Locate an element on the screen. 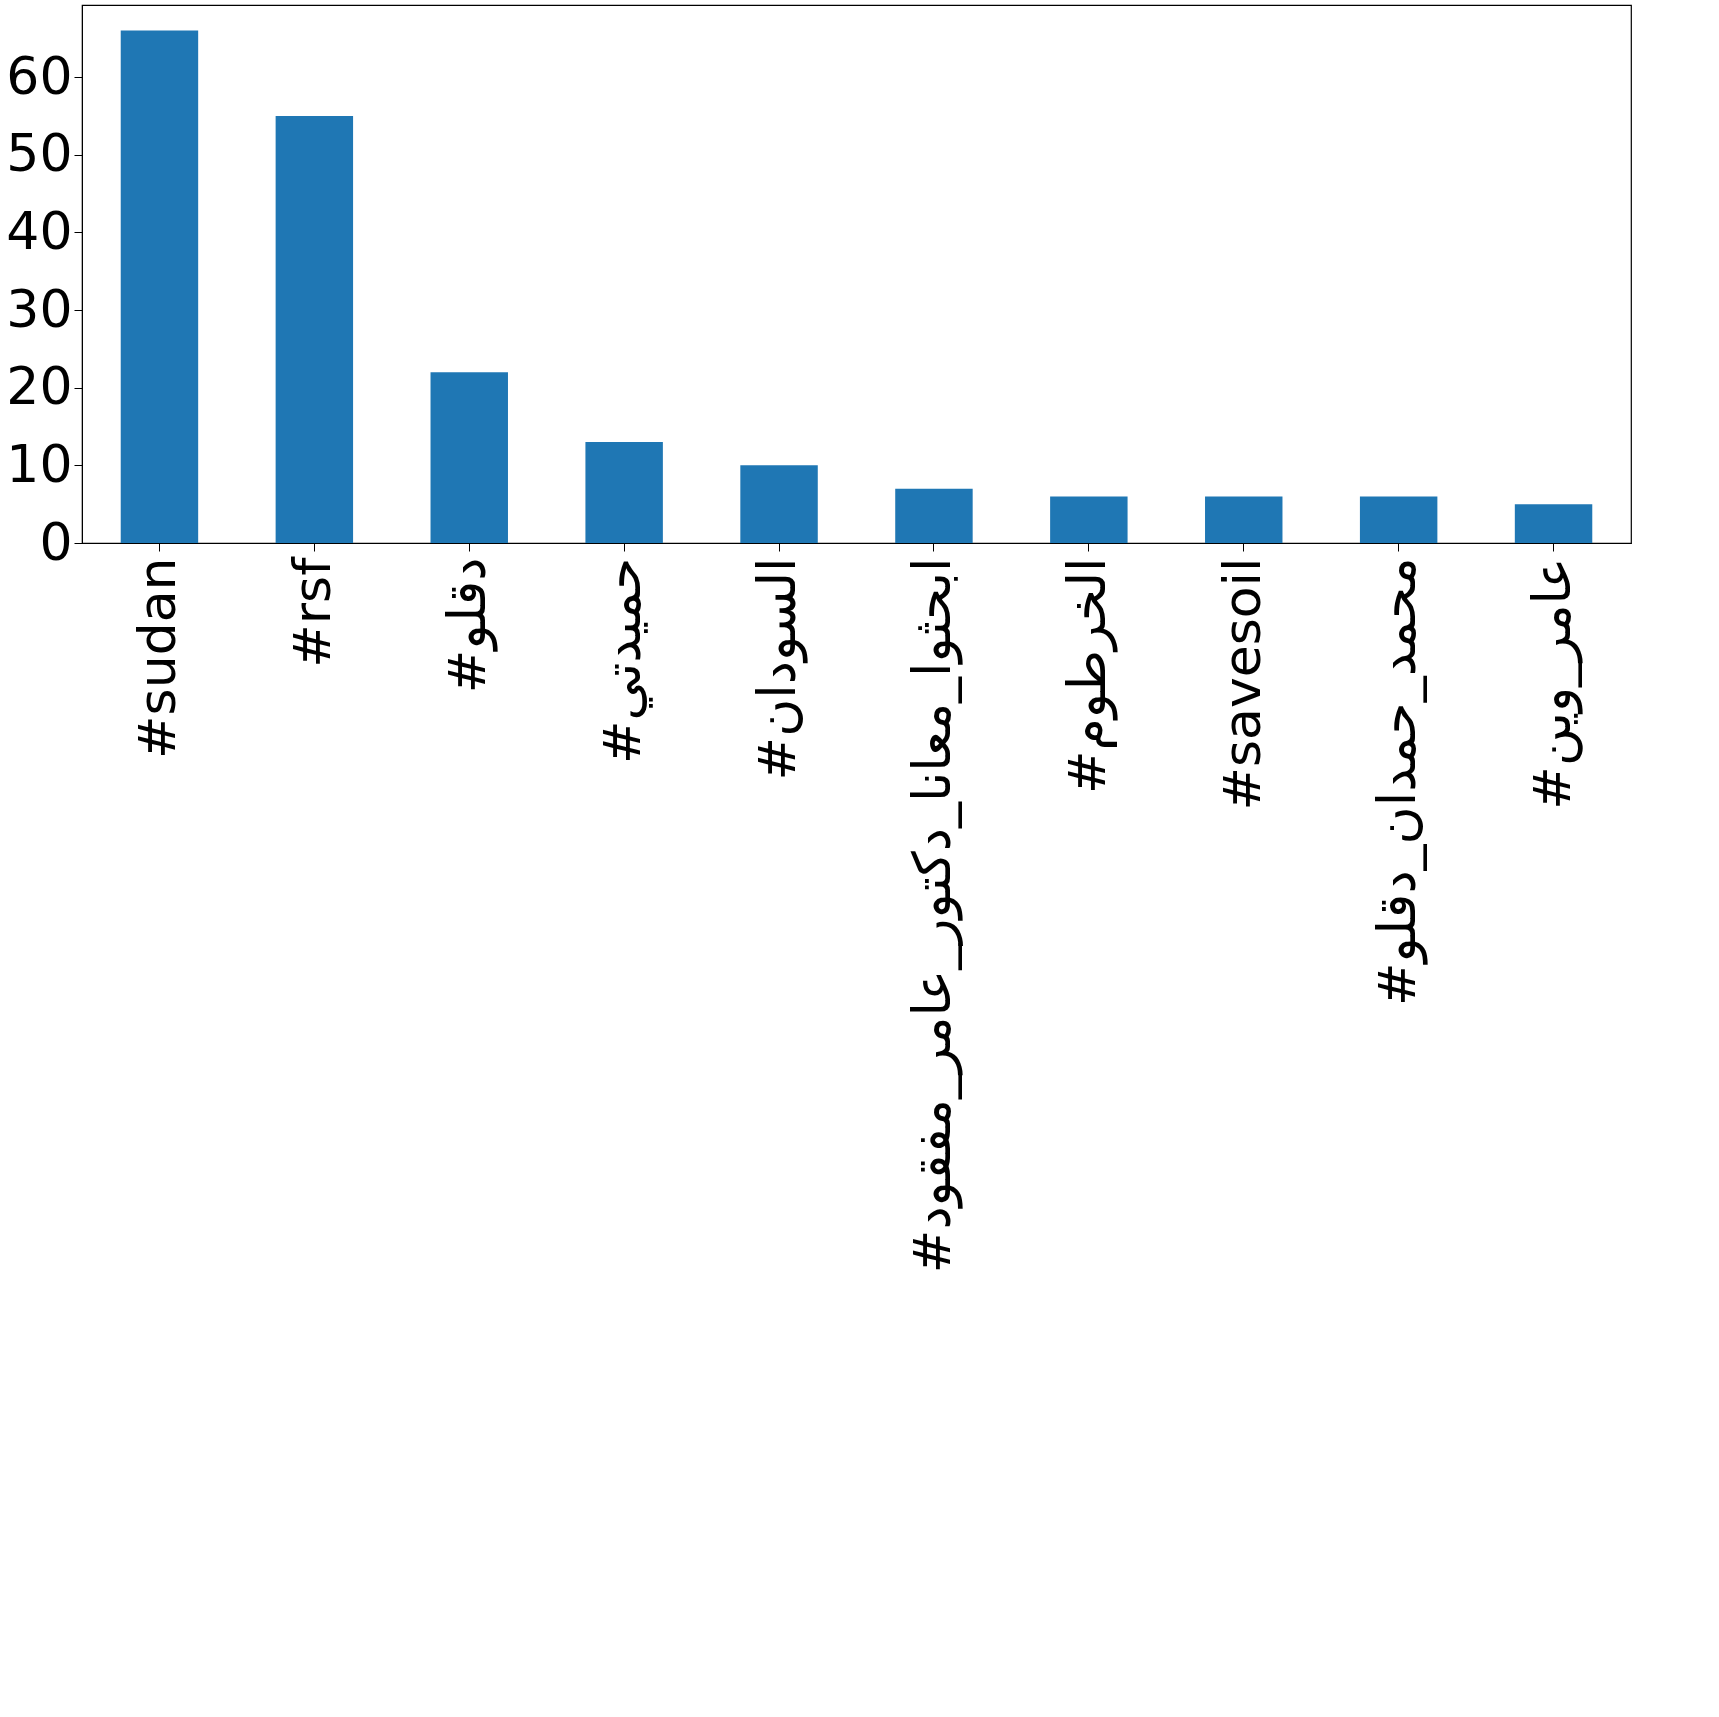  x-tick-label: #محمد_حمدان_دقلو is located at coordinates (1397, 782).